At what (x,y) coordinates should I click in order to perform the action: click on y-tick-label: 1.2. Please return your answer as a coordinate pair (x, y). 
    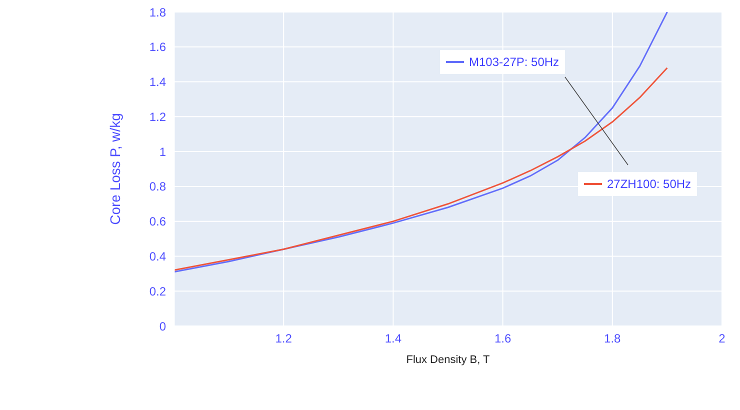
    Looking at the image, I should click on (157, 117).